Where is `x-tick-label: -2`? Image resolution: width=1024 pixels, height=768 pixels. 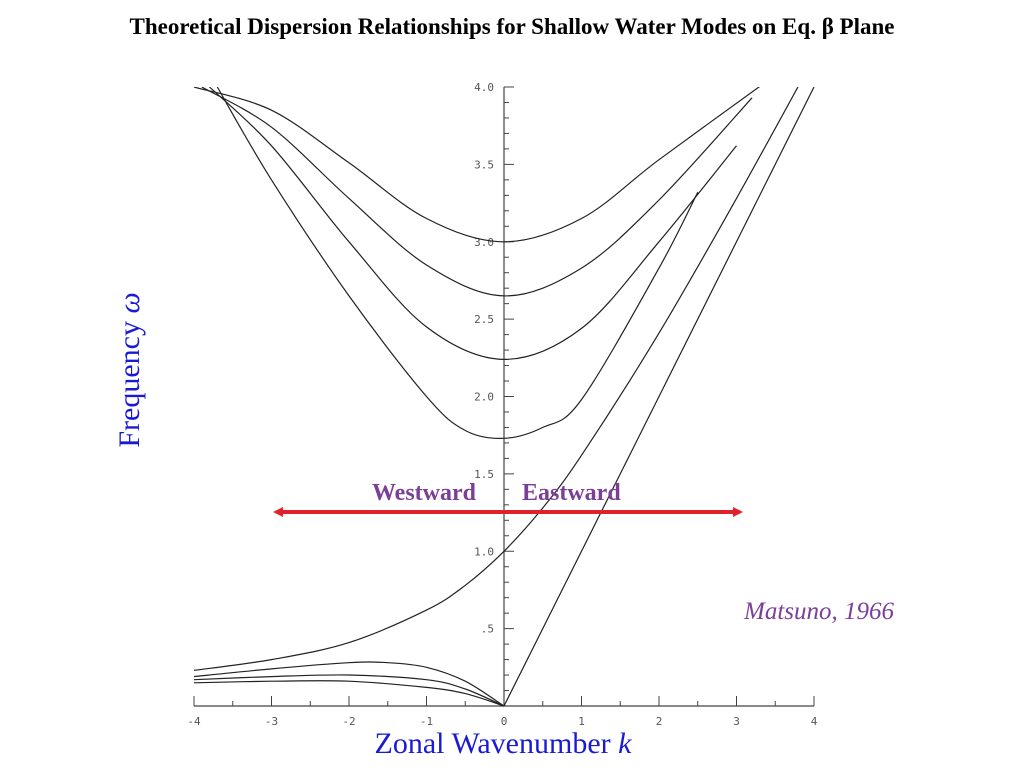
x-tick-label: -2 is located at coordinates (348, 721).